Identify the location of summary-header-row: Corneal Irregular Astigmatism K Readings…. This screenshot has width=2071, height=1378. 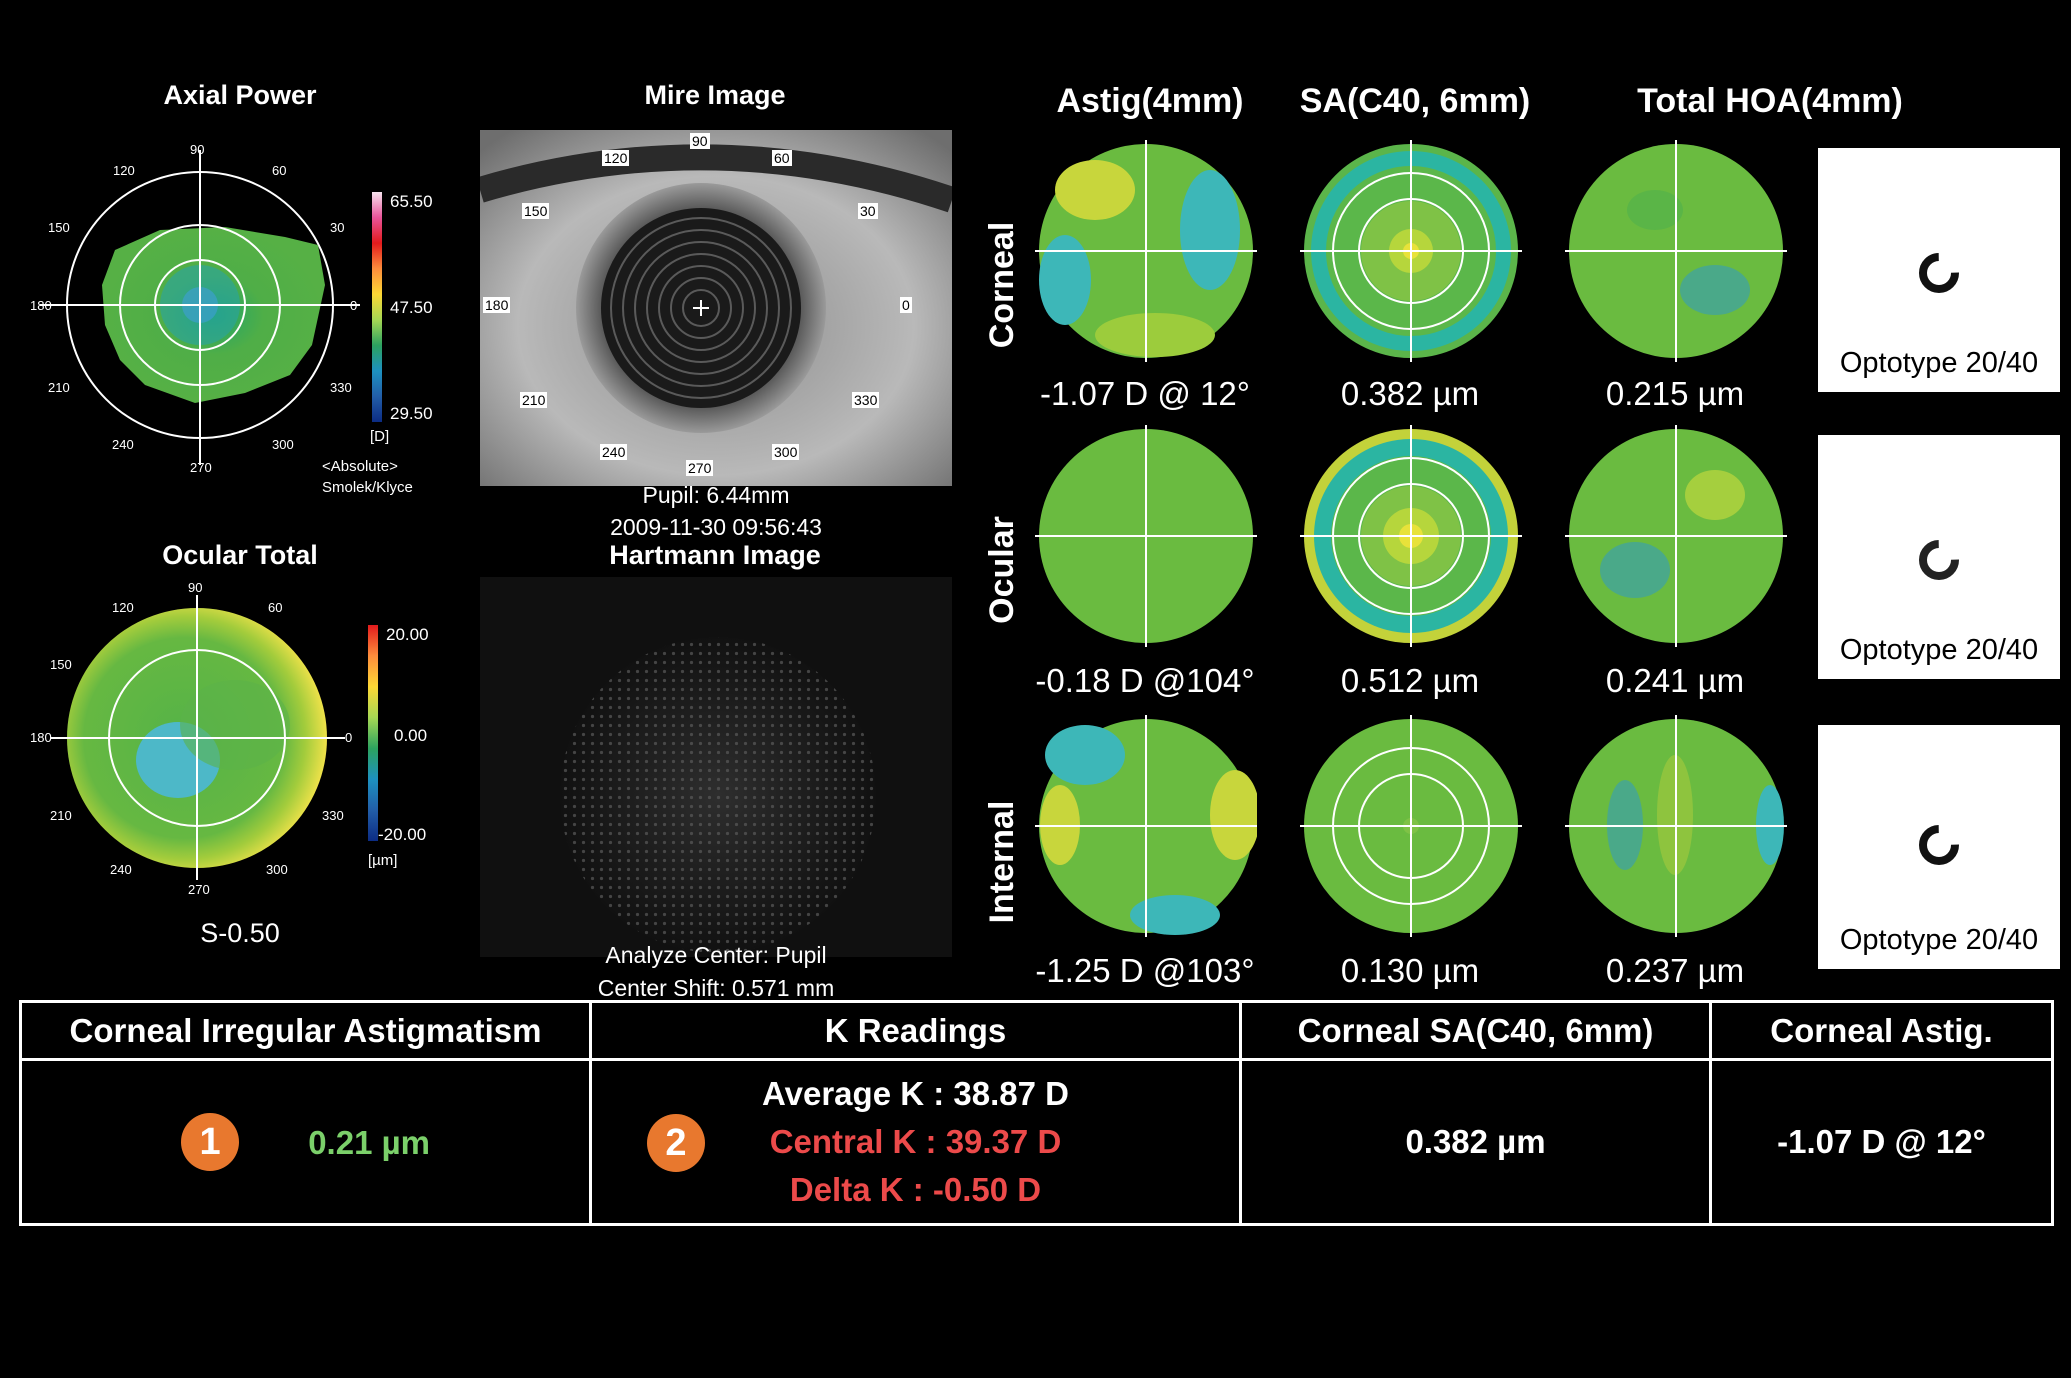
(1036, 1030).